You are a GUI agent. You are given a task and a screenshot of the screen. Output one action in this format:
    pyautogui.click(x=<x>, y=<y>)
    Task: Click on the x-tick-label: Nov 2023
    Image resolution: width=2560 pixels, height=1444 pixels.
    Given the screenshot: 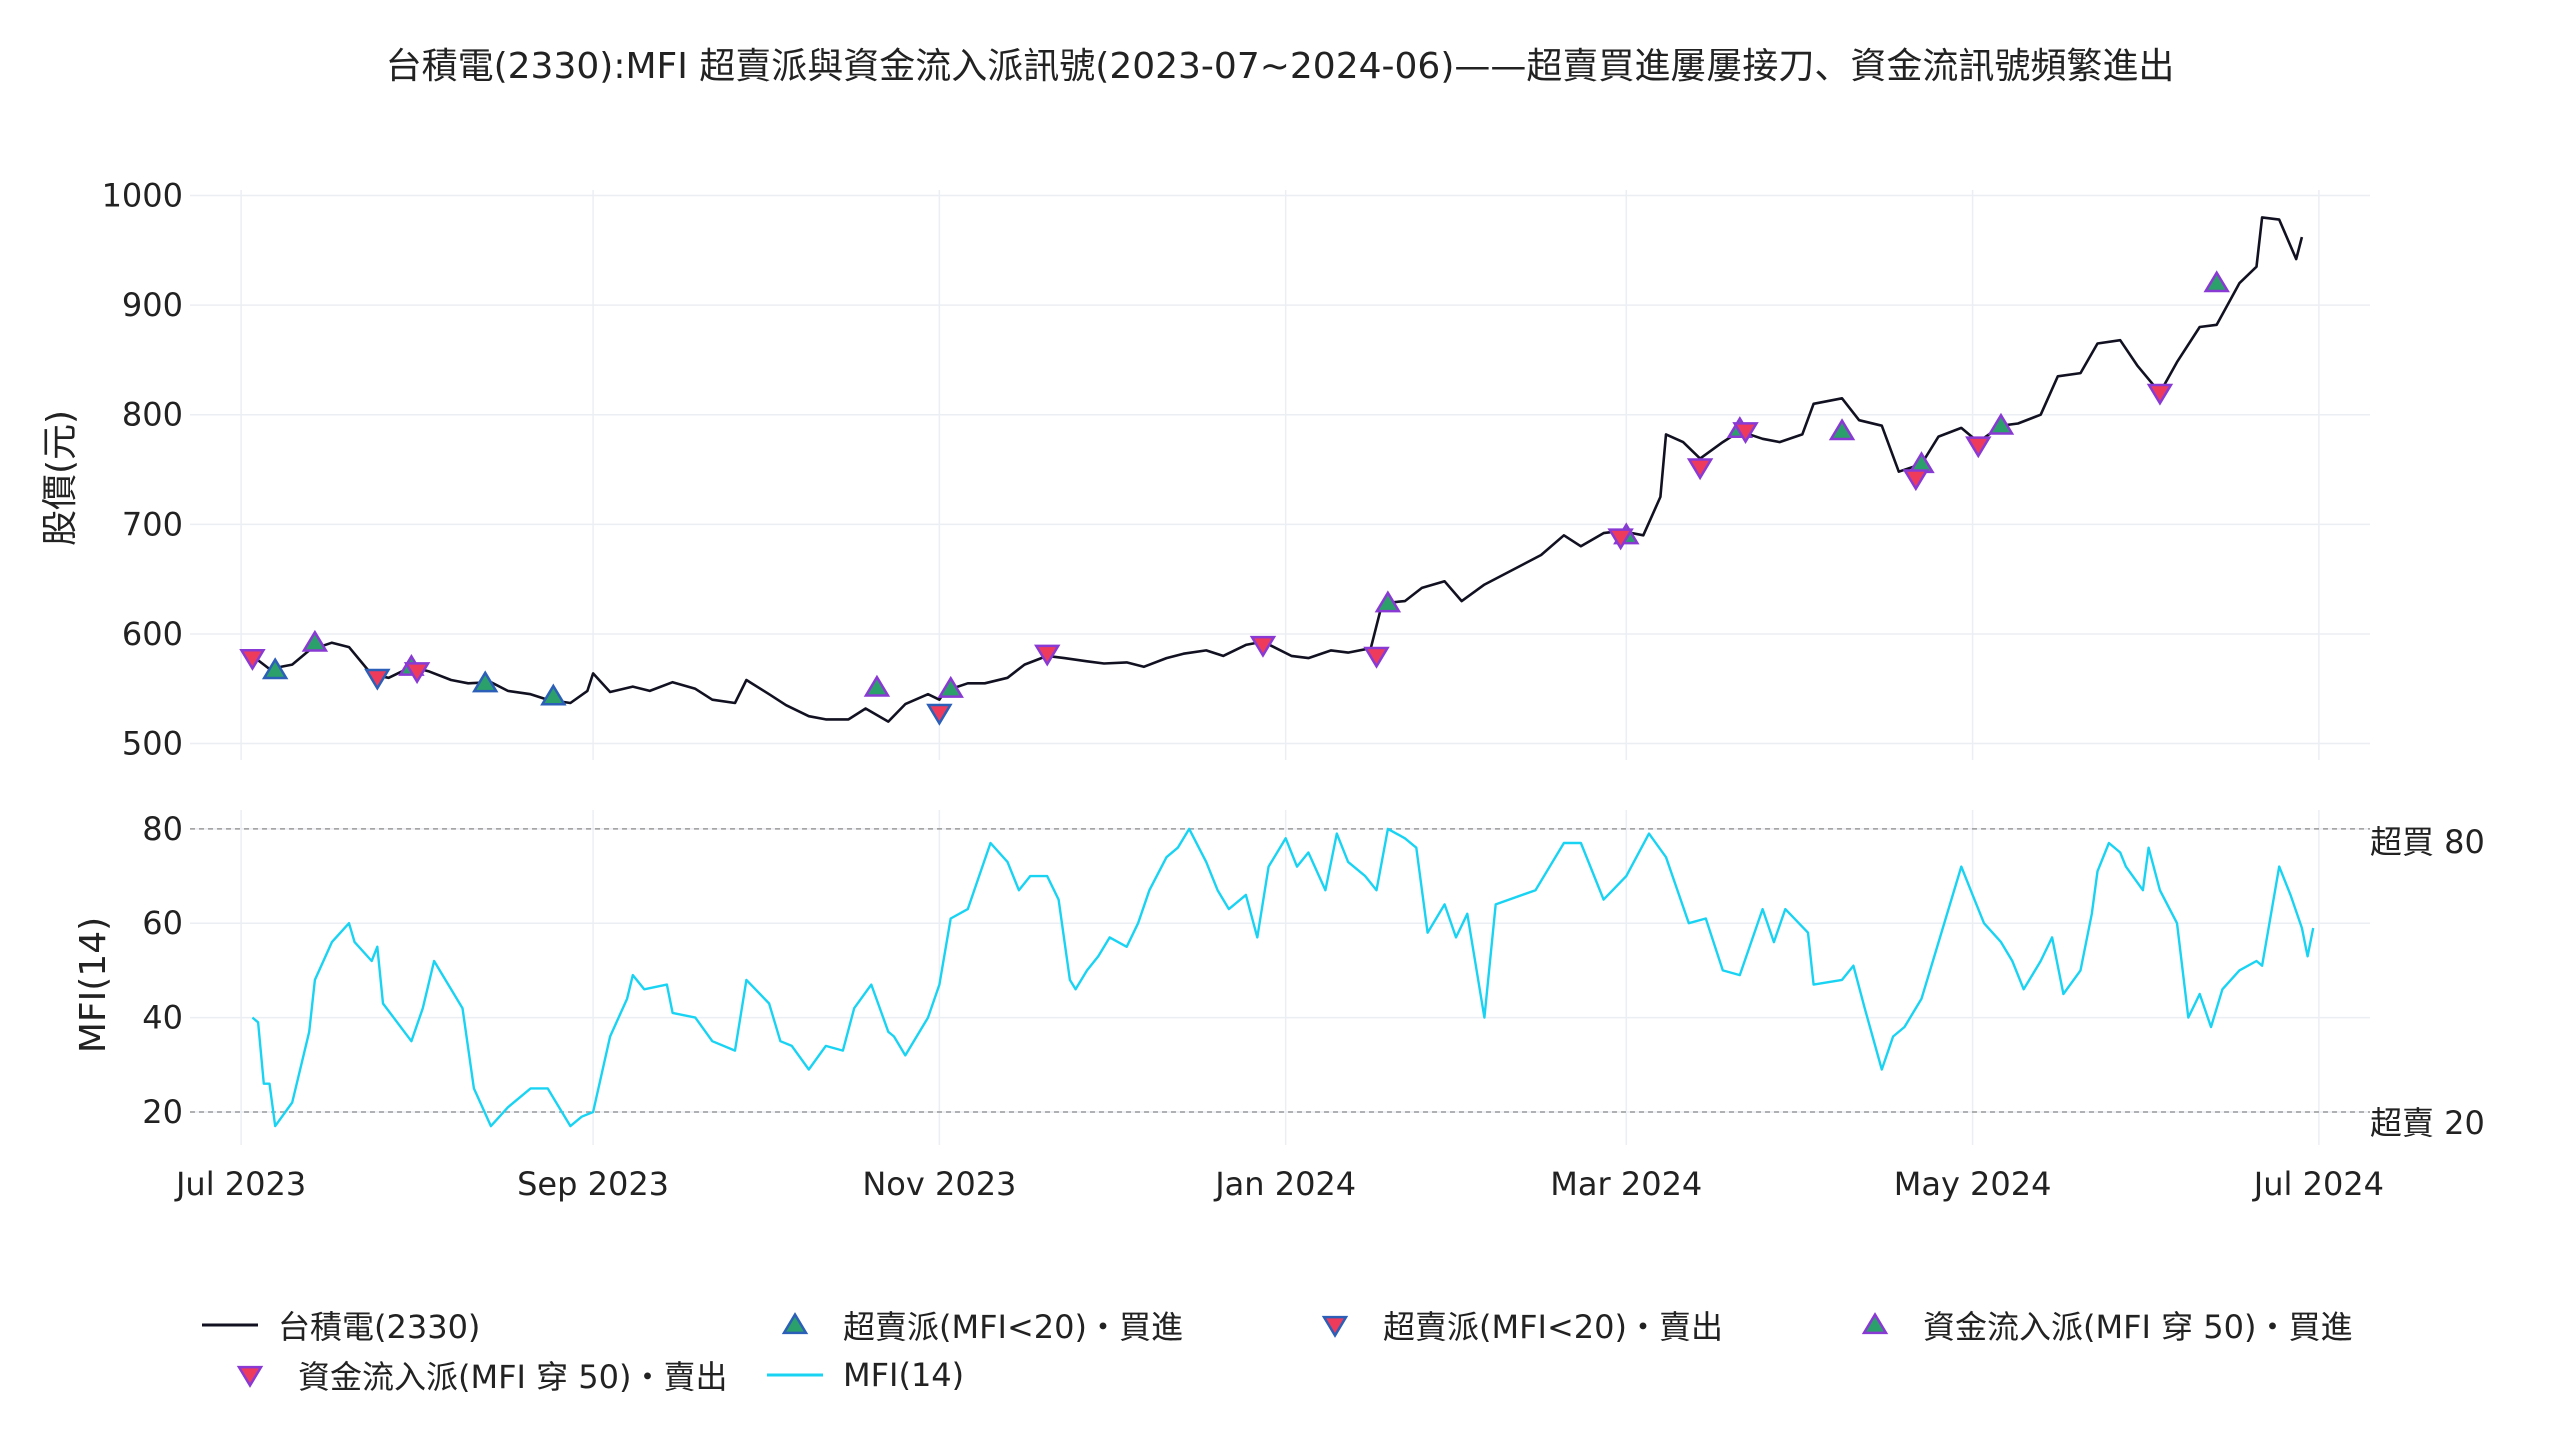 What is the action you would take?
    pyautogui.click(x=939, y=1184)
    